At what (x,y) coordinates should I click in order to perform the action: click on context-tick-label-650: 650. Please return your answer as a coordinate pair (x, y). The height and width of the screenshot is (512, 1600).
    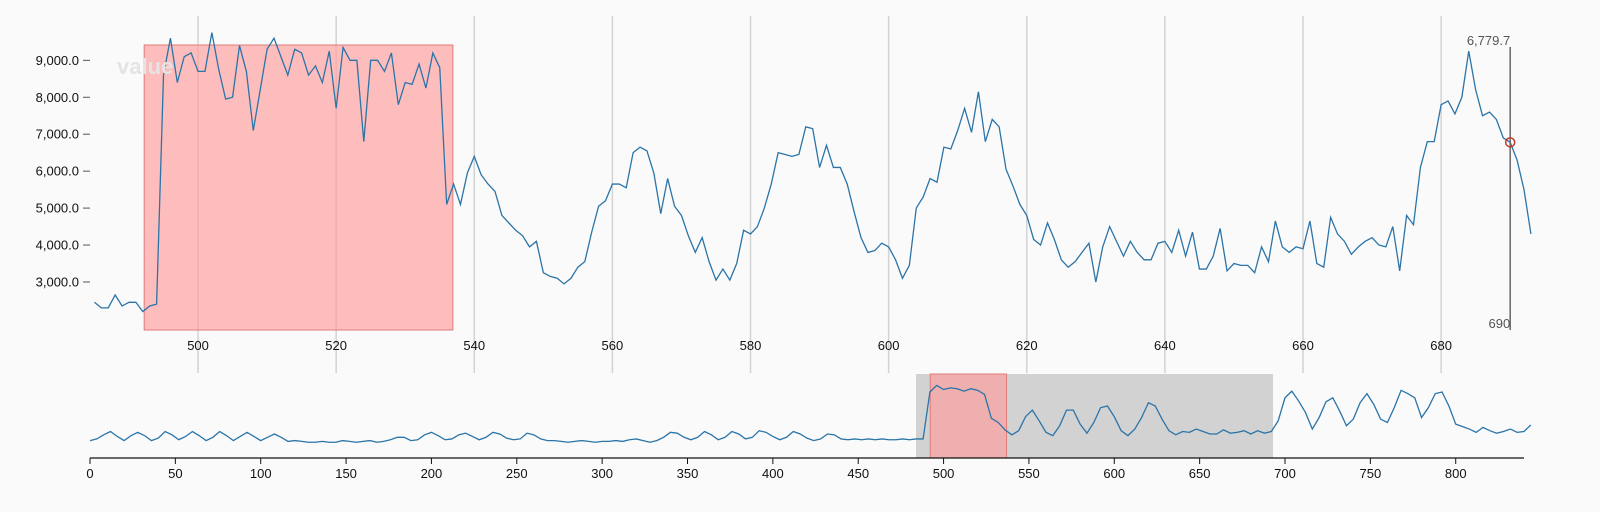
    Looking at the image, I should click on (1200, 473).